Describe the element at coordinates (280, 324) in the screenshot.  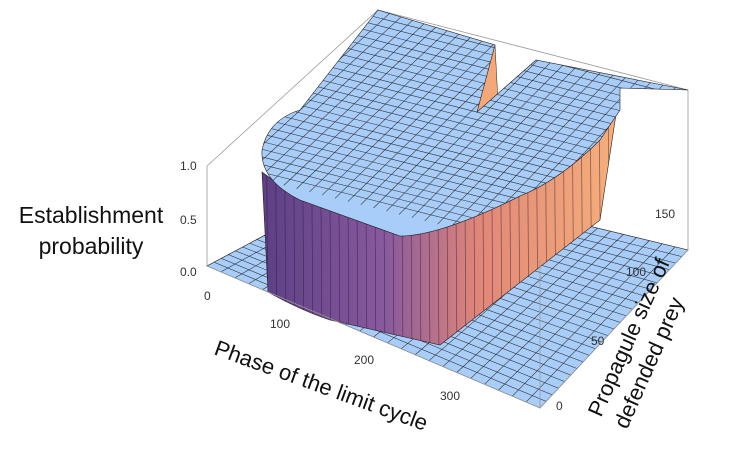
I see `x-tick-label: 100` at that location.